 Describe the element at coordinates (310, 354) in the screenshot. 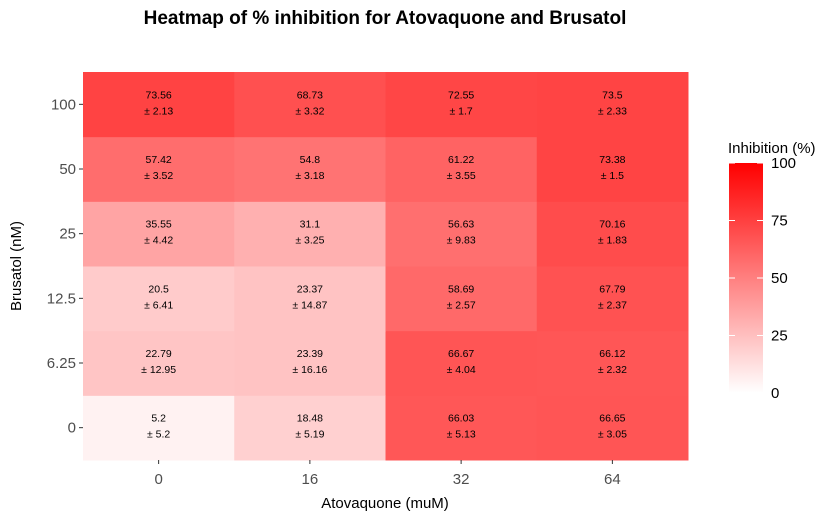

I see `cell-value-label: 23.39` at that location.